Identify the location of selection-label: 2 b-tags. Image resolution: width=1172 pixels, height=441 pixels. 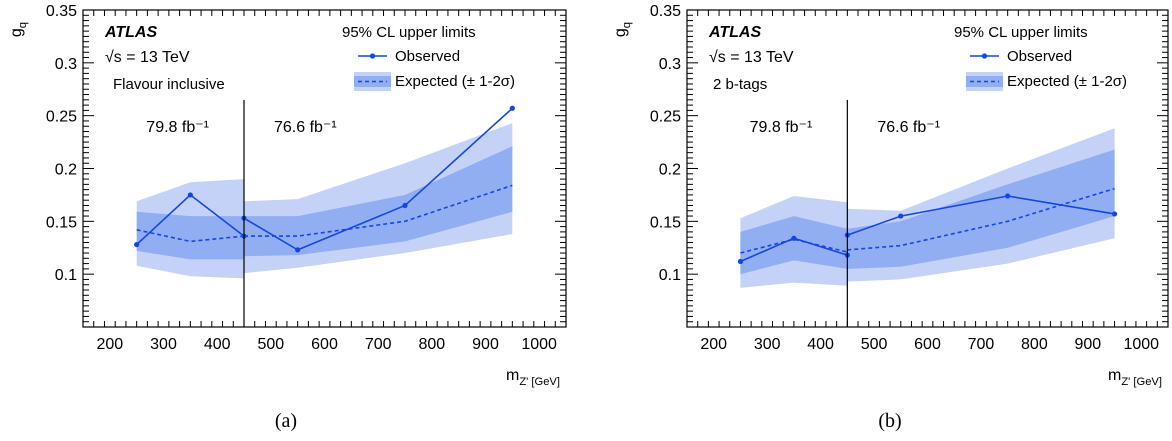
(740, 84).